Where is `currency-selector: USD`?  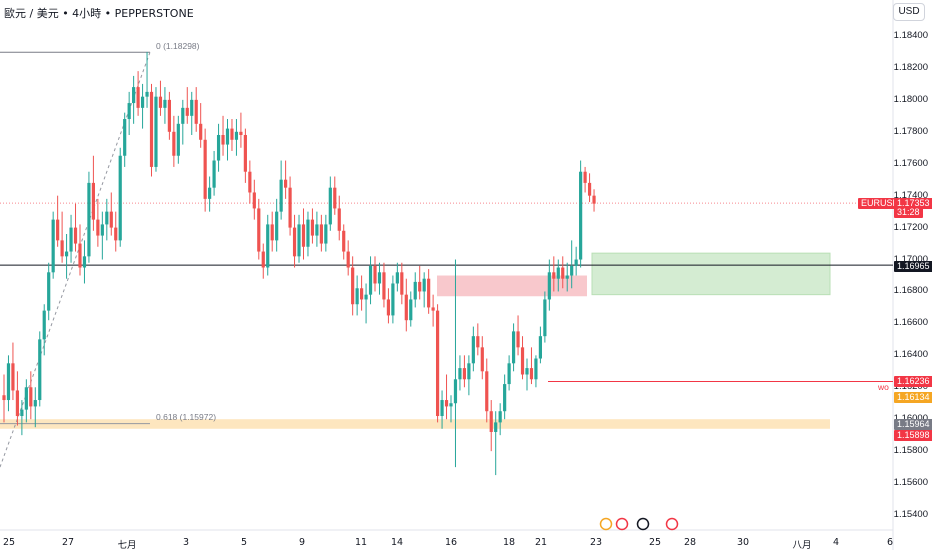
currency-selector: USD is located at coordinates (909, 12).